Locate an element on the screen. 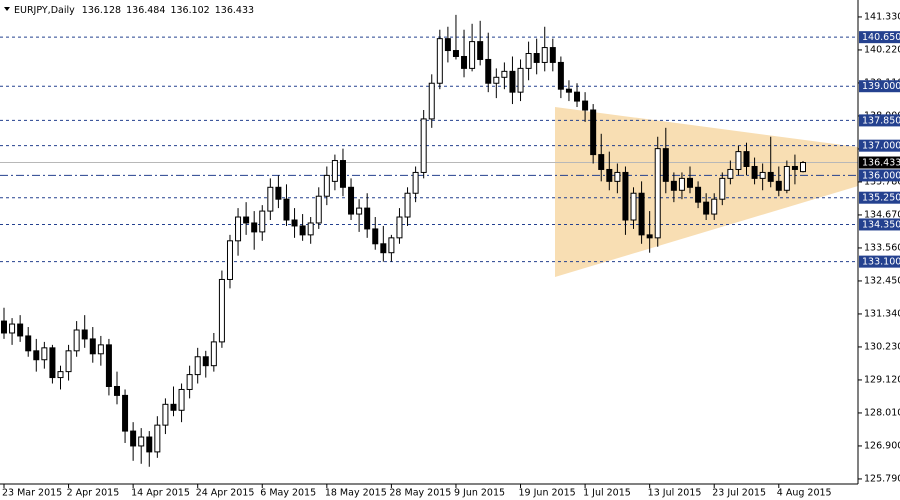 The image size is (900, 500). last-low: 136.102 is located at coordinates (189, 10).